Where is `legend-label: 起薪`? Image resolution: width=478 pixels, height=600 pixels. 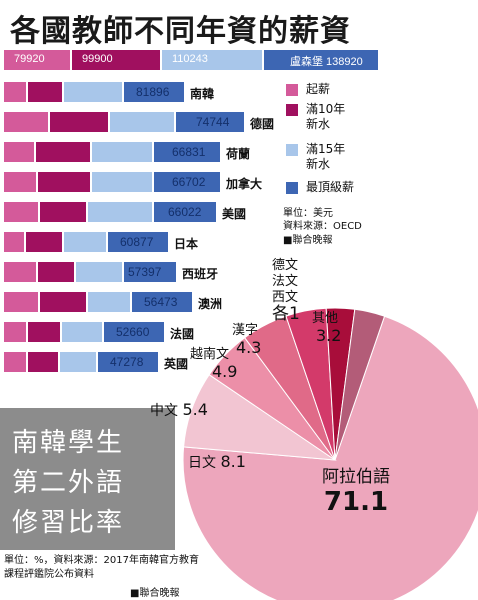 legend-label: 起薪 is located at coordinates (318, 89).